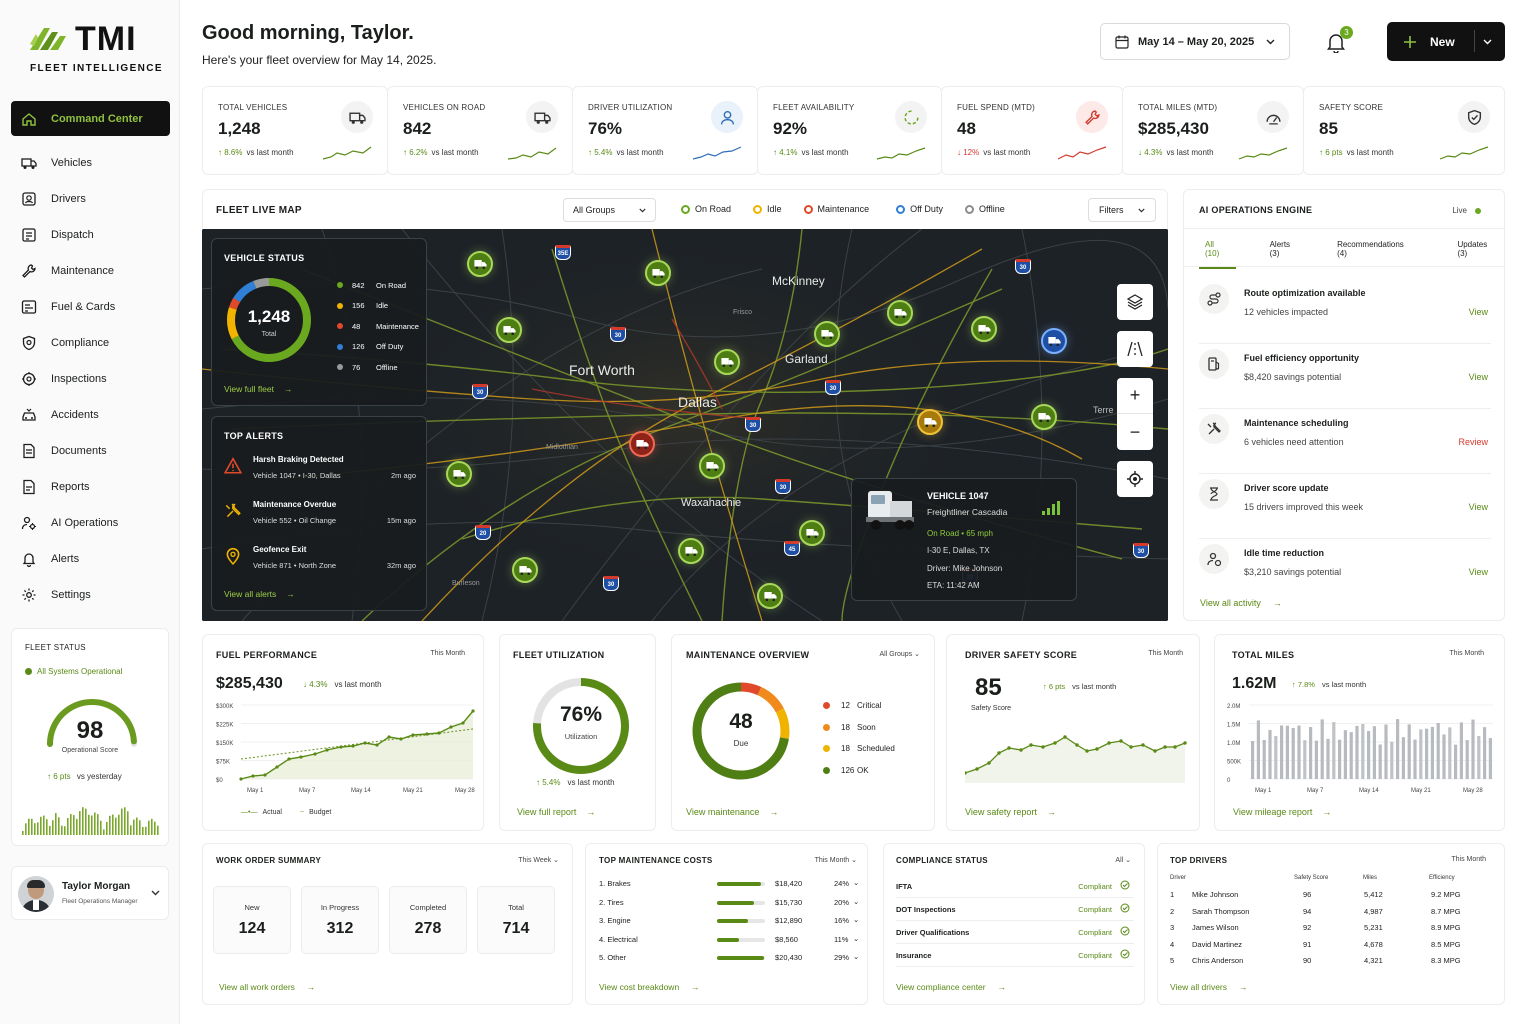 This screenshot has width=1536, height=1024. What do you see at coordinates (556, 812) in the screenshot?
I see `view-full-report-link: View full report →` at bounding box center [556, 812].